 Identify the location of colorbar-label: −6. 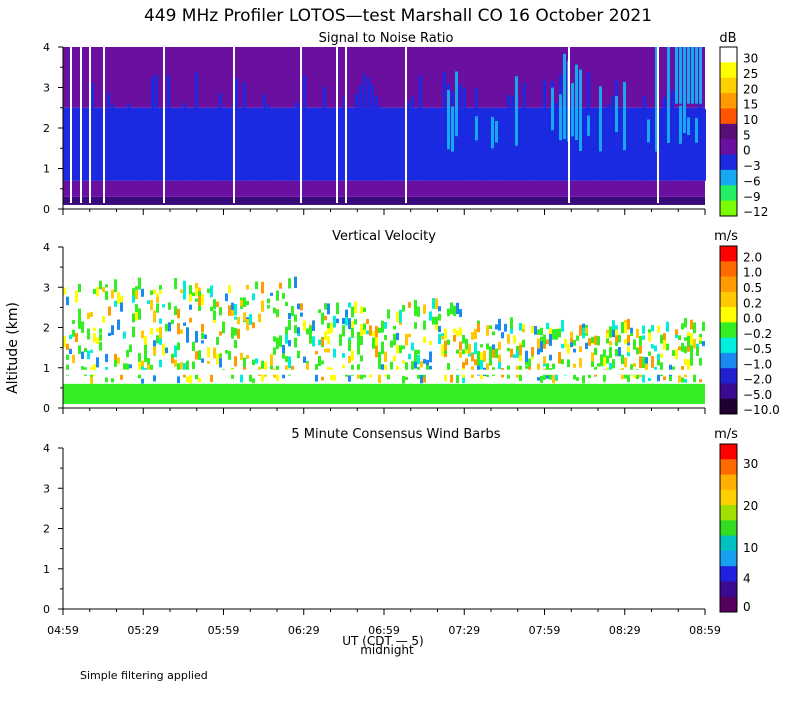
(752, 181).